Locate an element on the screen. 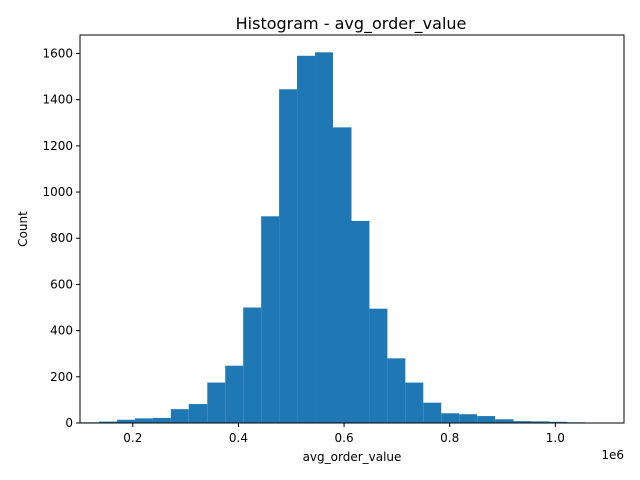 This screenshot has width=640, height=480. x-tick-label-4: 1.0 is located at coordinates (555, 438).